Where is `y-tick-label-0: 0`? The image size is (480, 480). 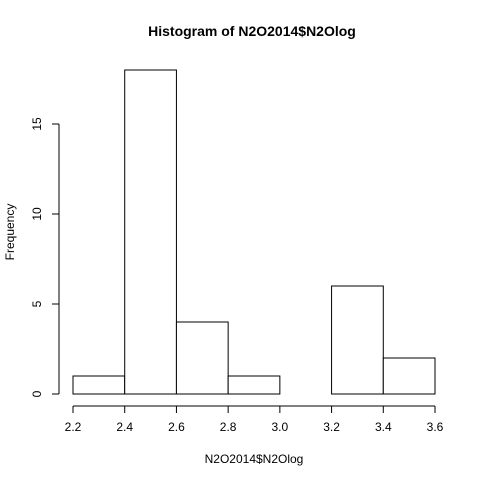
y-tick-label-0: 0 is located at coordinates (37, 393).